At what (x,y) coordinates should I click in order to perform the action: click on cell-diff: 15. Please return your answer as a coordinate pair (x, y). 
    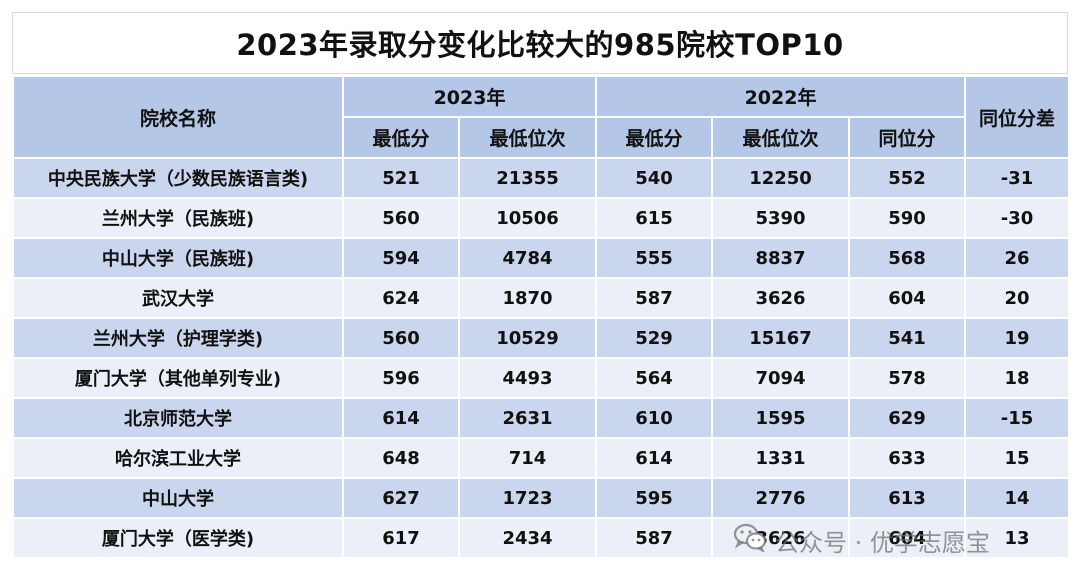
    Looking at the image, I should click on (1017, 458).